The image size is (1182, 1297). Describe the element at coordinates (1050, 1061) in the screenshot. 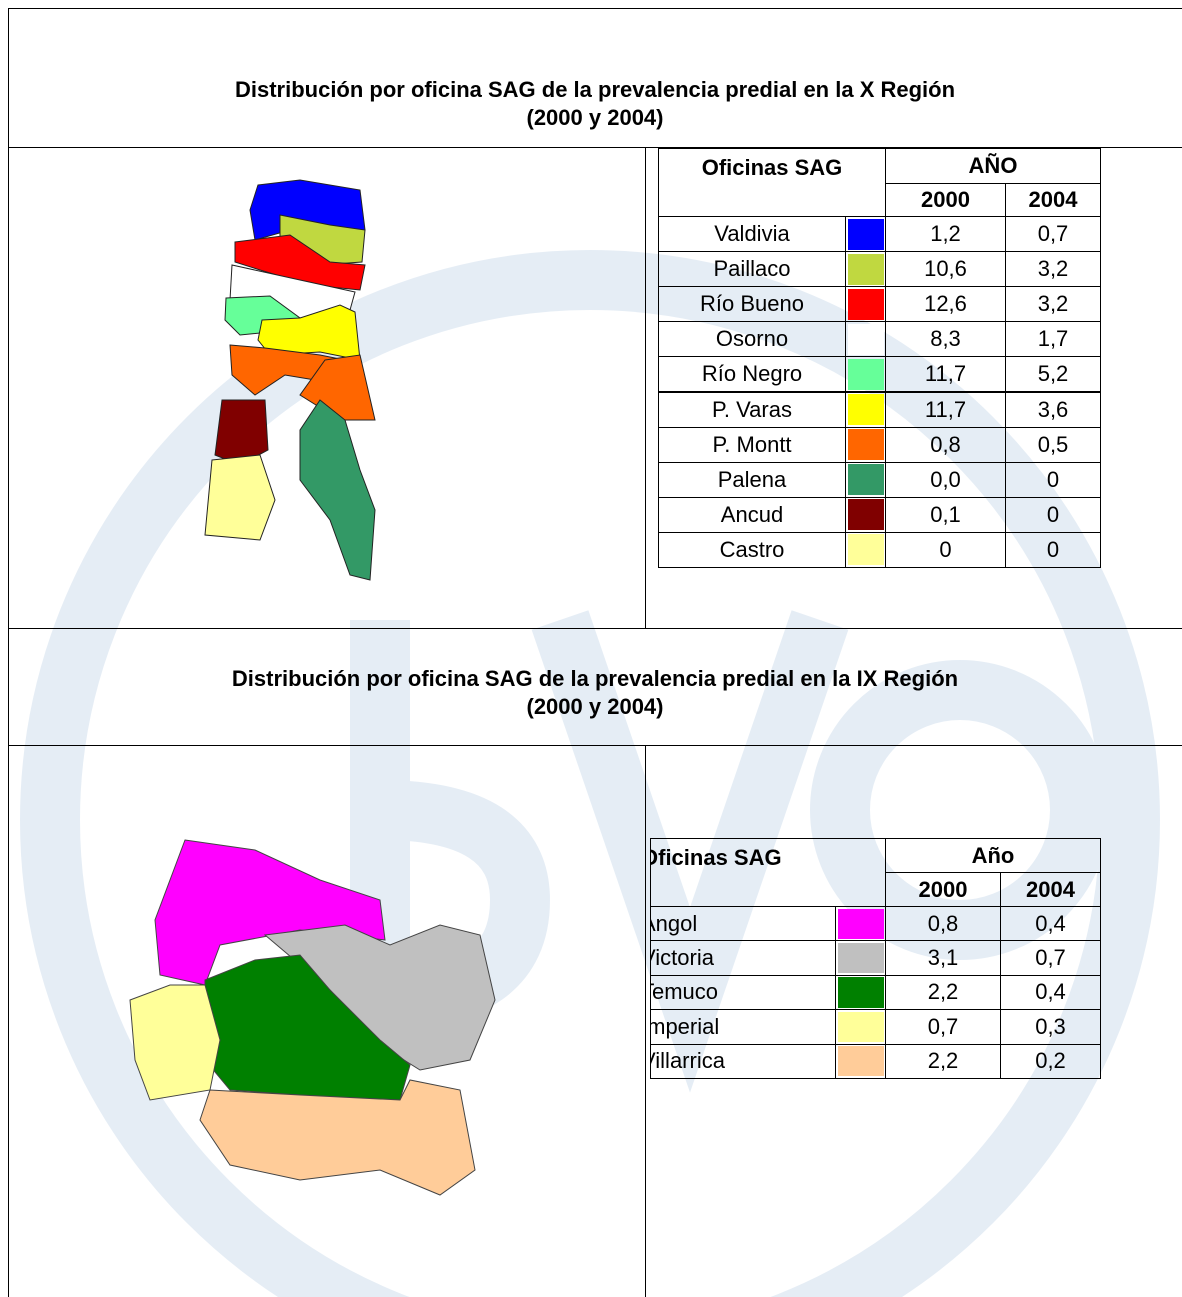

I see `value-cell: 0,2` at that location.